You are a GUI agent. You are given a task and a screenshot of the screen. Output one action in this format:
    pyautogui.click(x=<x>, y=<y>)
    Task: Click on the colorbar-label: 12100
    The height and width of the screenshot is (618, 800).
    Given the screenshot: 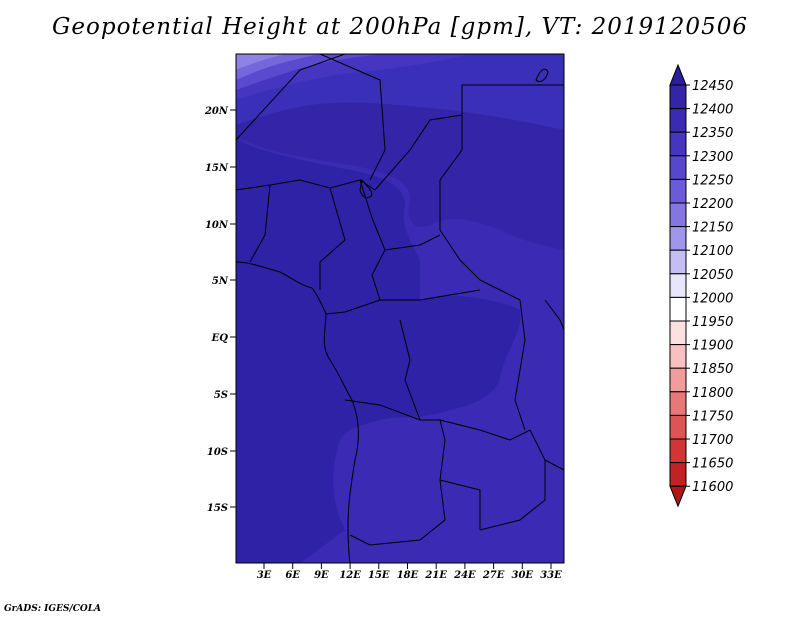 What is the action you would take?
    pyautogui.click(x=712, y=251)
    